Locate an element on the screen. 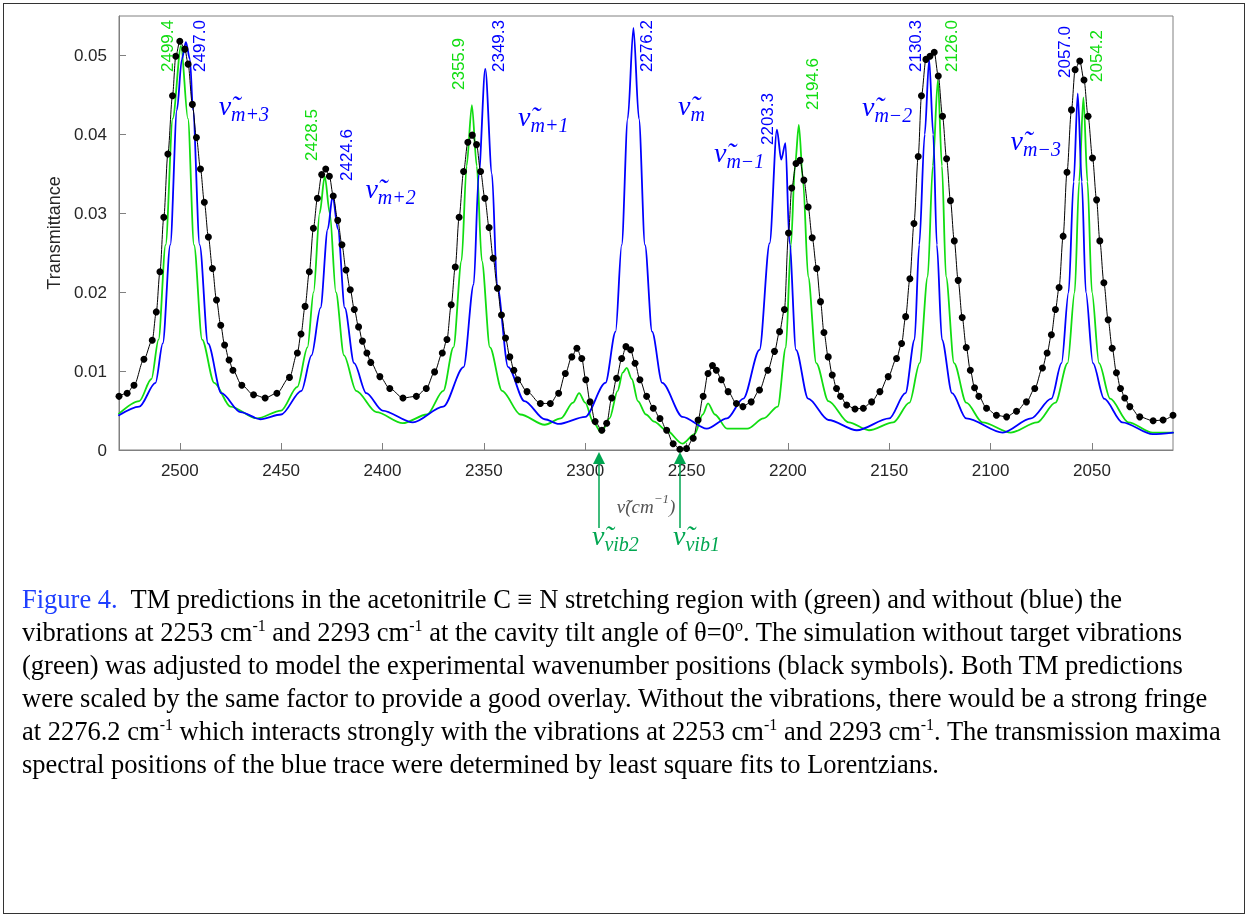  x-tick-label: 2400 is located at coordinates (382, 470).